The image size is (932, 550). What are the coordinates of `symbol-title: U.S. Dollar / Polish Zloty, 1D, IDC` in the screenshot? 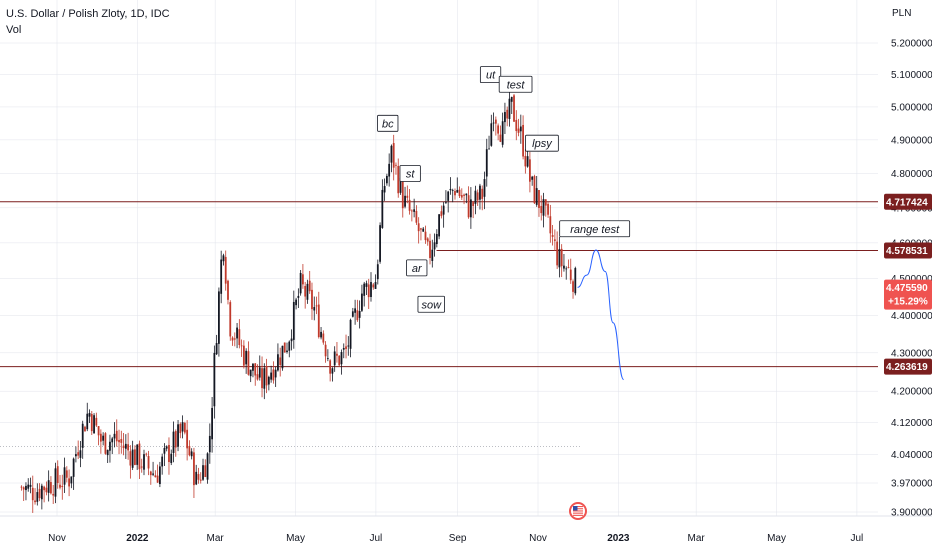 It's located at (88, 14).